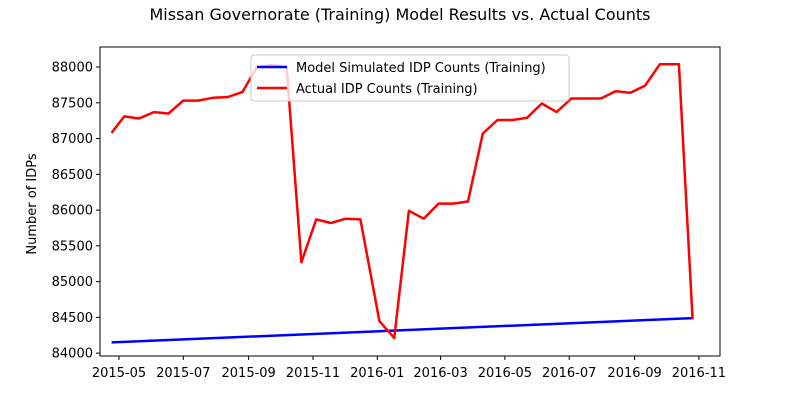 The height and width of the screenshot is (400, 800). Describe the element at coordinates (569, 373) in the screenshot. I see `x-tick-label: 2016-07` at that location.